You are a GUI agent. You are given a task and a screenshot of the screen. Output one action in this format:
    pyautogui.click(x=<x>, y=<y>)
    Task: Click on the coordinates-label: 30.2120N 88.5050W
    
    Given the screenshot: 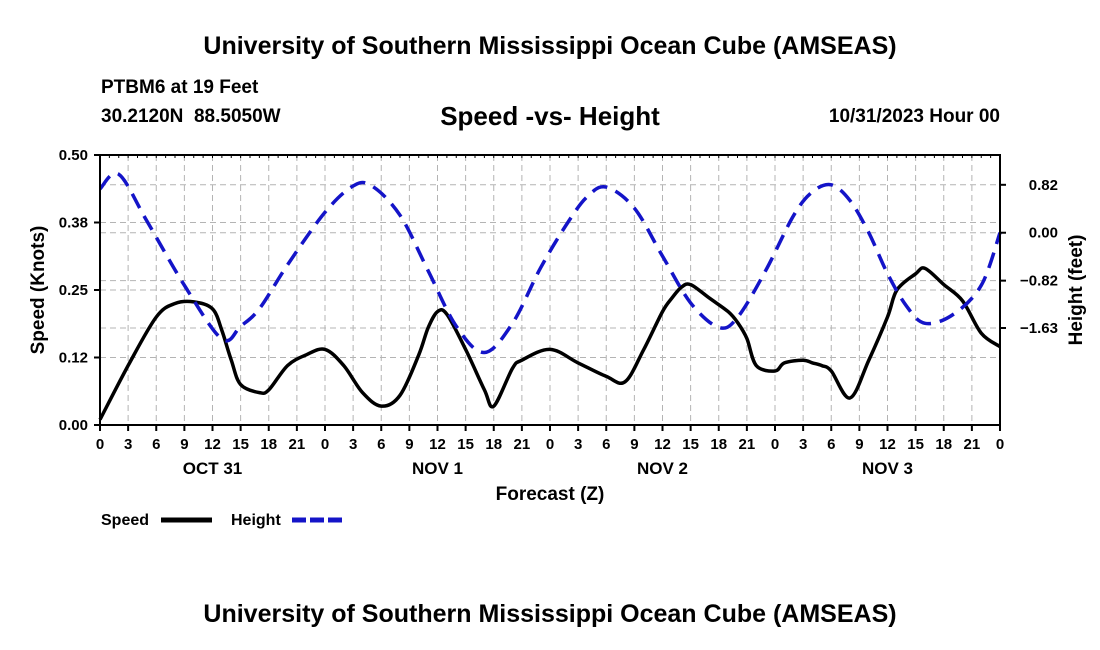 What is the action you would take?
    pyautogui.click(x=191, y=116)
    